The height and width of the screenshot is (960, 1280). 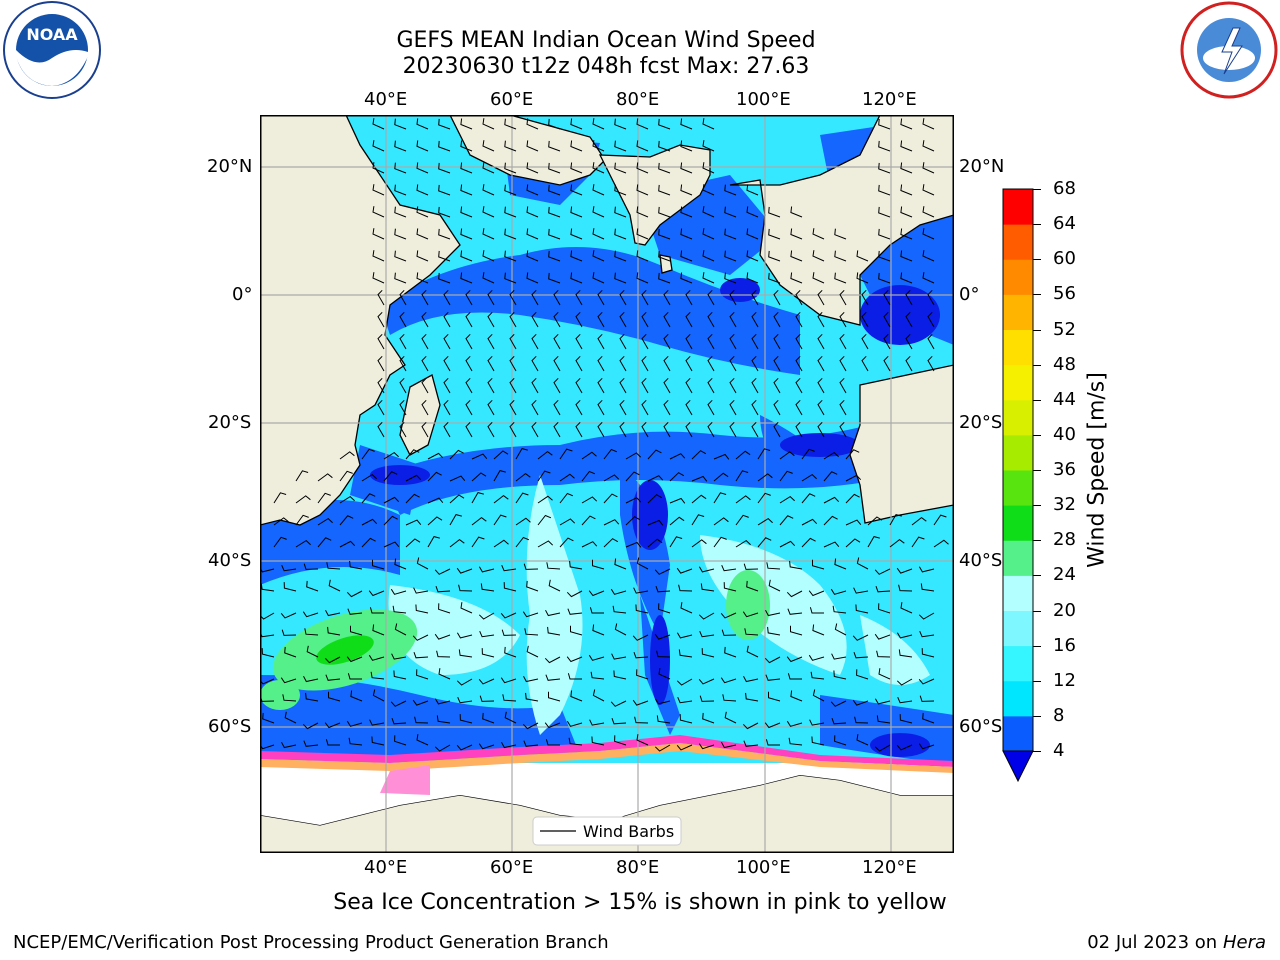 What do you see at coordinates (607, 831) in the screenshot?
I see `map-legend: Wind Barbs` at bounding box center [607, 831].